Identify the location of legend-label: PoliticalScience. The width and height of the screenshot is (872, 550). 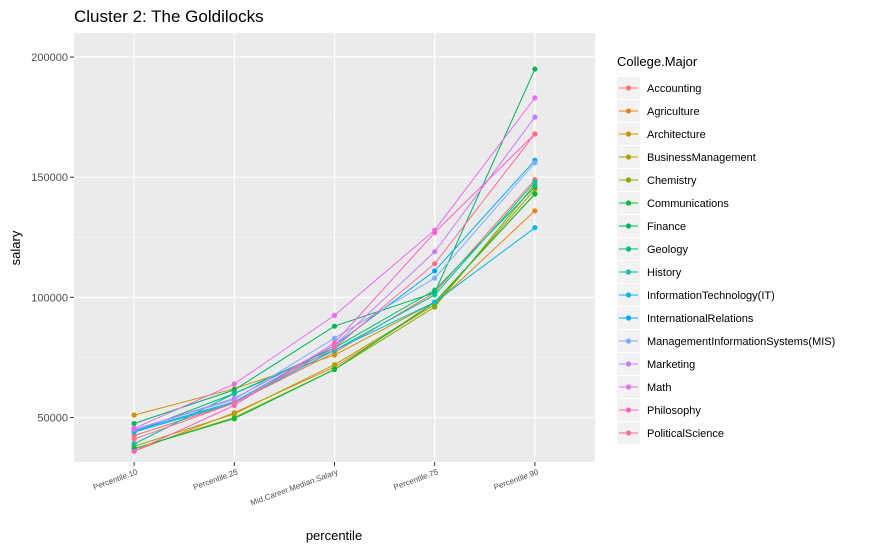
(685, 434).